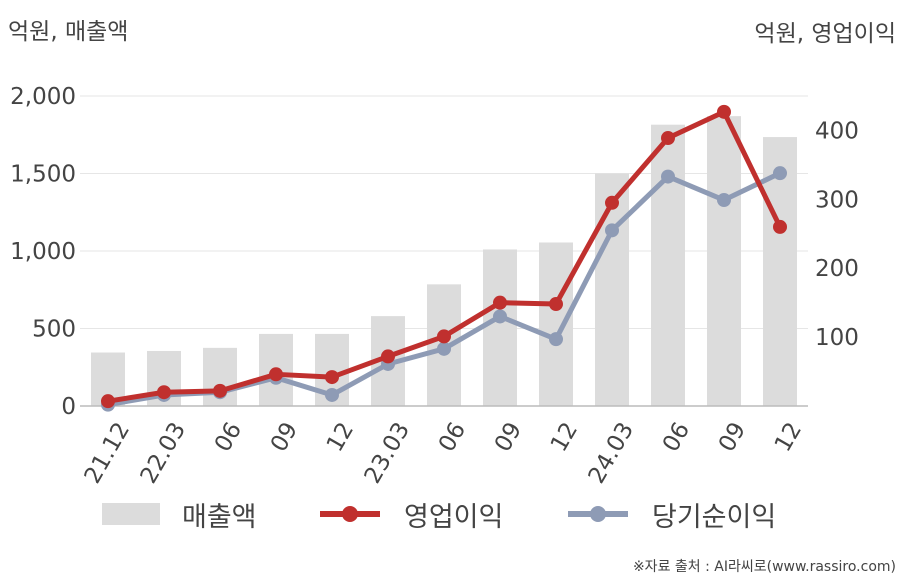 The height and width of the screenshot is (580, 908). What do you see at coordinates (43, 175) in the screenshot?
I see `y-left-tick-label: 1,500` at bounding box center [43, 175].